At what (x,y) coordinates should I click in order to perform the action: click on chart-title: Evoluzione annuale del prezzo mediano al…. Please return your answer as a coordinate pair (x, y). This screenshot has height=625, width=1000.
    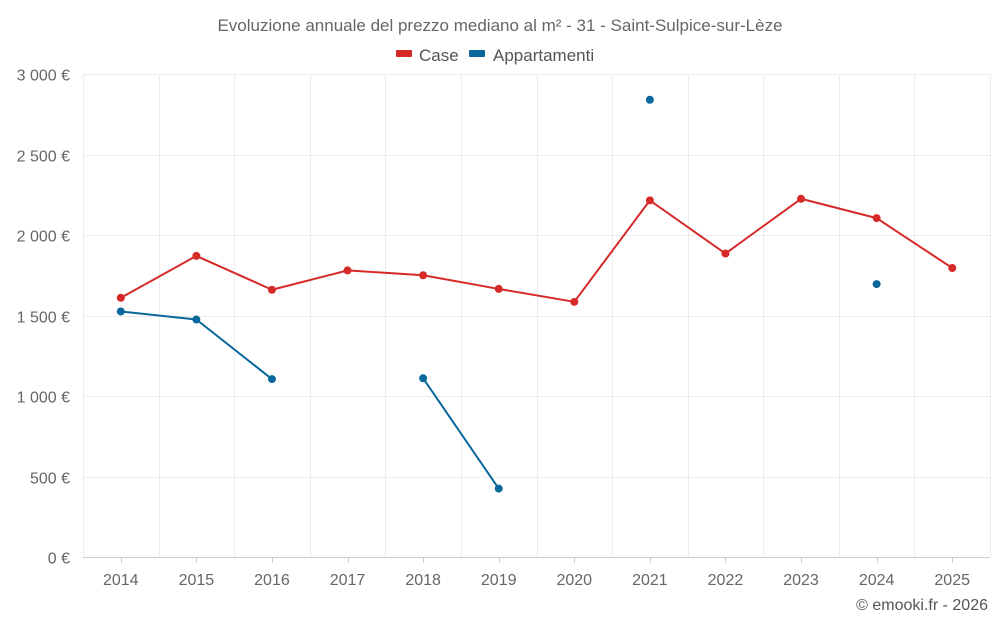
    Looking at the image, I should click on (499, 25).